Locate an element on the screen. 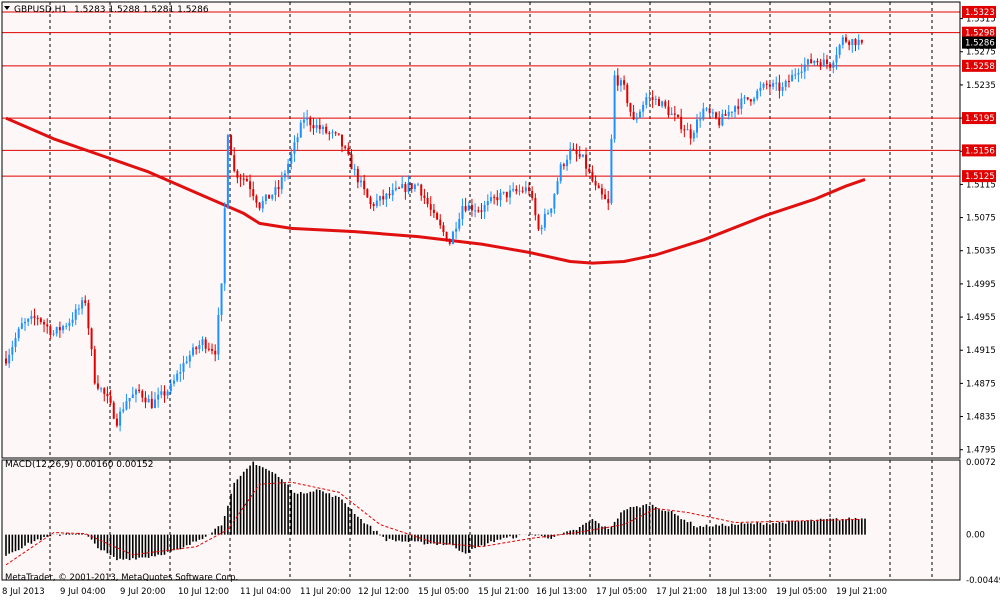 The width and height of the screenshot is (1000, 600). y-tick-label: 1.4875 is located at coordinates (981, 384).